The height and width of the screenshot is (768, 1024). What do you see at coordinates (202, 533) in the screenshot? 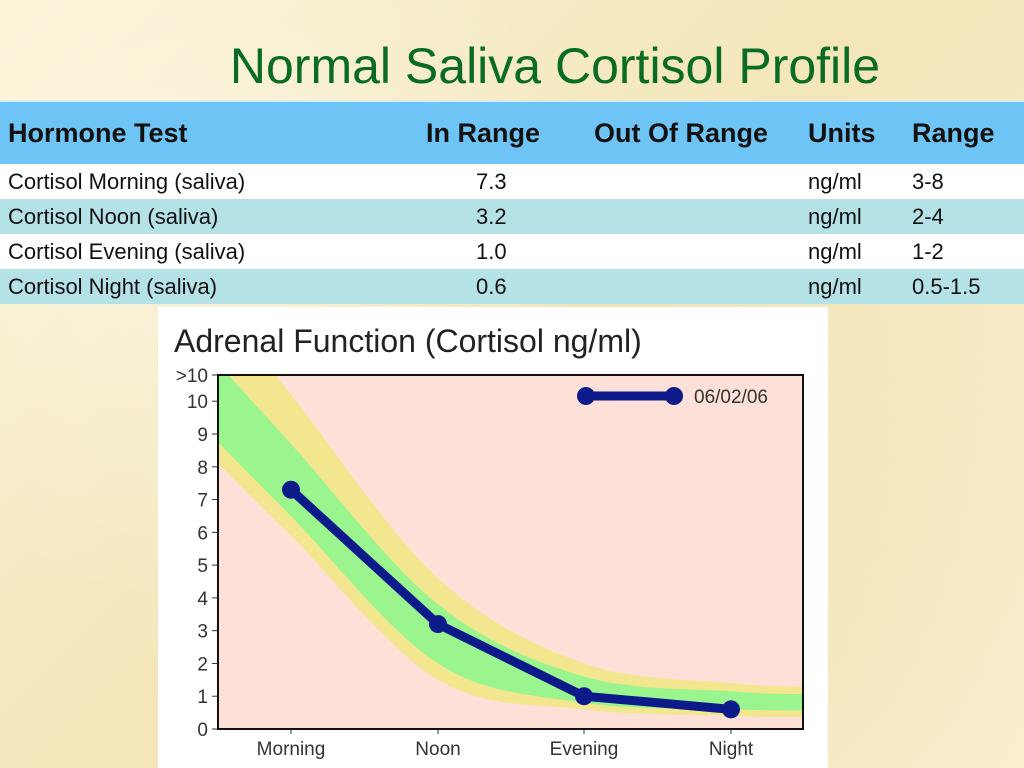
I see `y-tick-label: 6` at bounding box center [202, 533].